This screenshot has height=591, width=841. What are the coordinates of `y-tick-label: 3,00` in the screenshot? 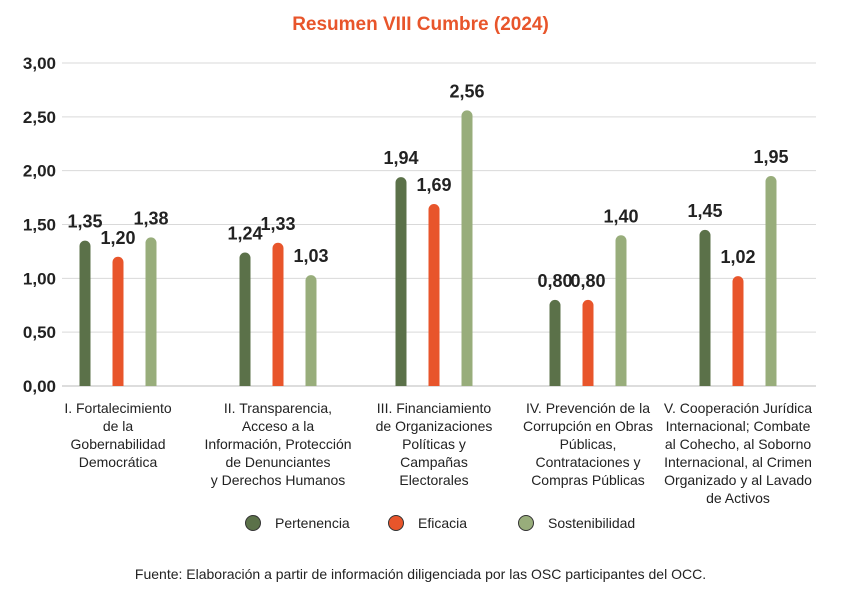 It's located at (39, 63).